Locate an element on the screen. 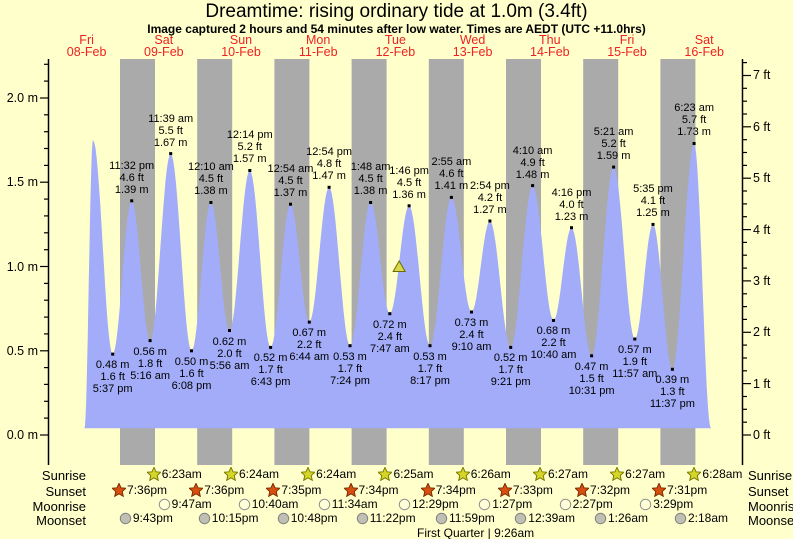 This screenshot has width=793, height=539. right-axis-value: 2 ft is located at coordinates (762, 332).